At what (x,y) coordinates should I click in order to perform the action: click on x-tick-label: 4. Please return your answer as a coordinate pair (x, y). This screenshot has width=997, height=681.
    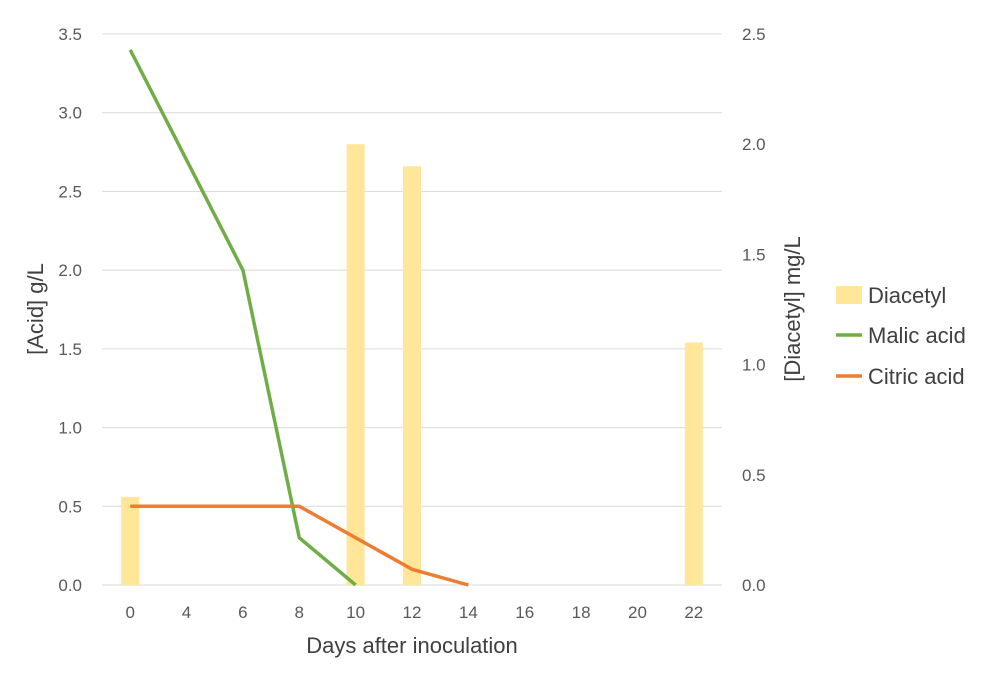
    Looking at the image, I should click on (186, 612).